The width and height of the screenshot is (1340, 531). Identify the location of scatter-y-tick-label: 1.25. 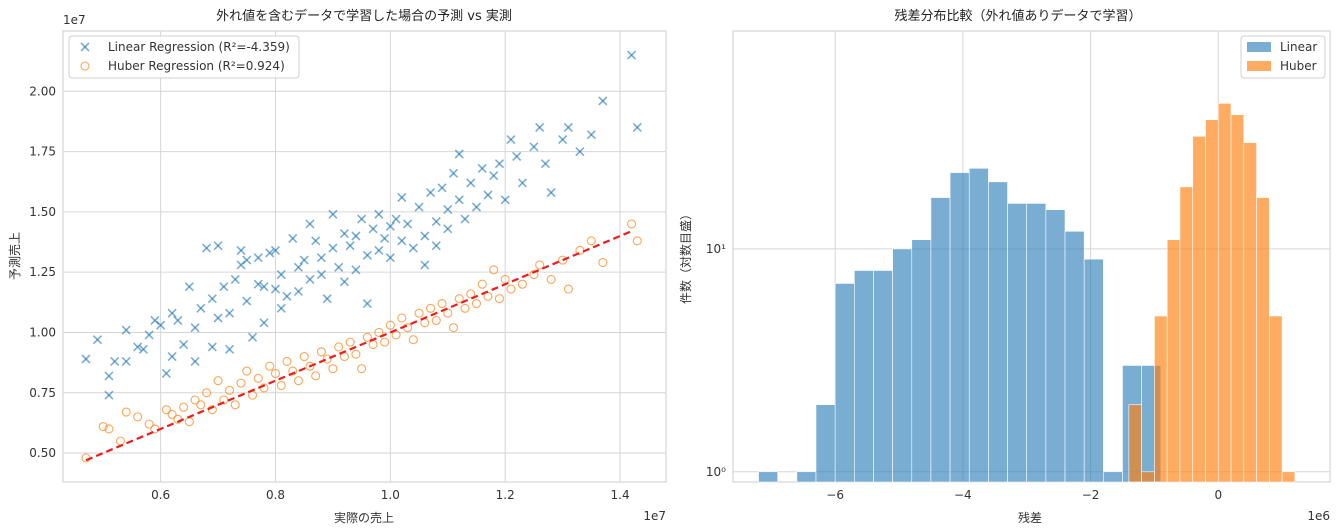
(42, 272).